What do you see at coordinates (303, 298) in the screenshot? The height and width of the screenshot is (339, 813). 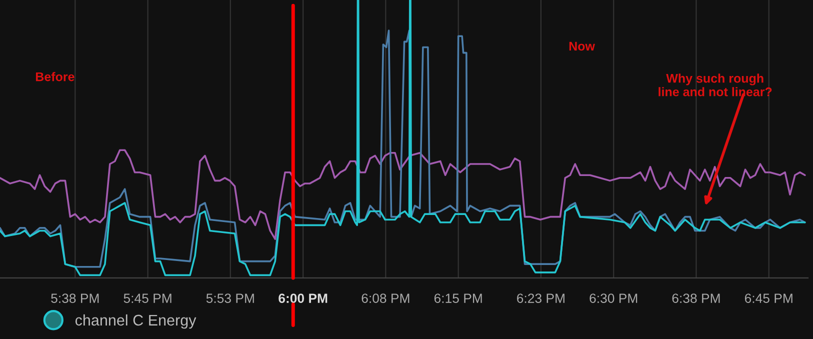 I see `x-tick-label: 6:00 PM` at bounding box center [303, 298].